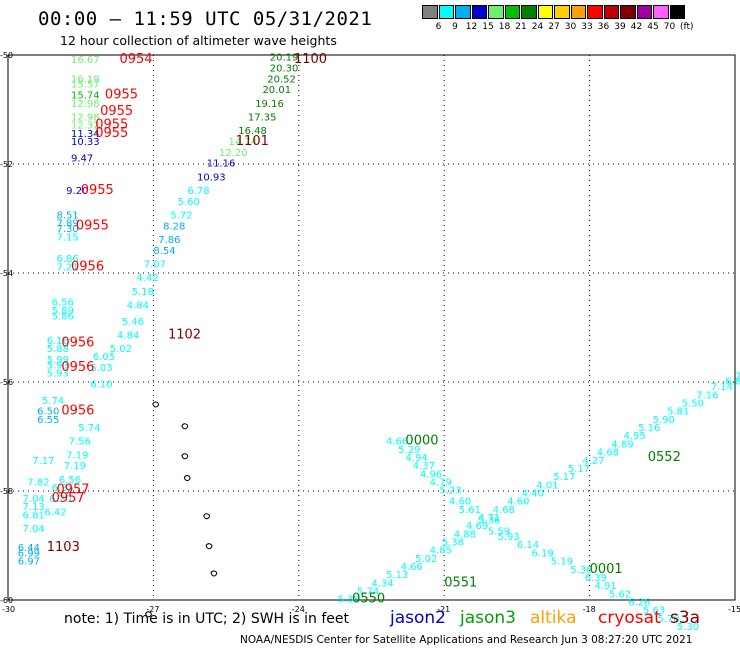  I want to click on pass-time-label: 1102, so click(184, 334).